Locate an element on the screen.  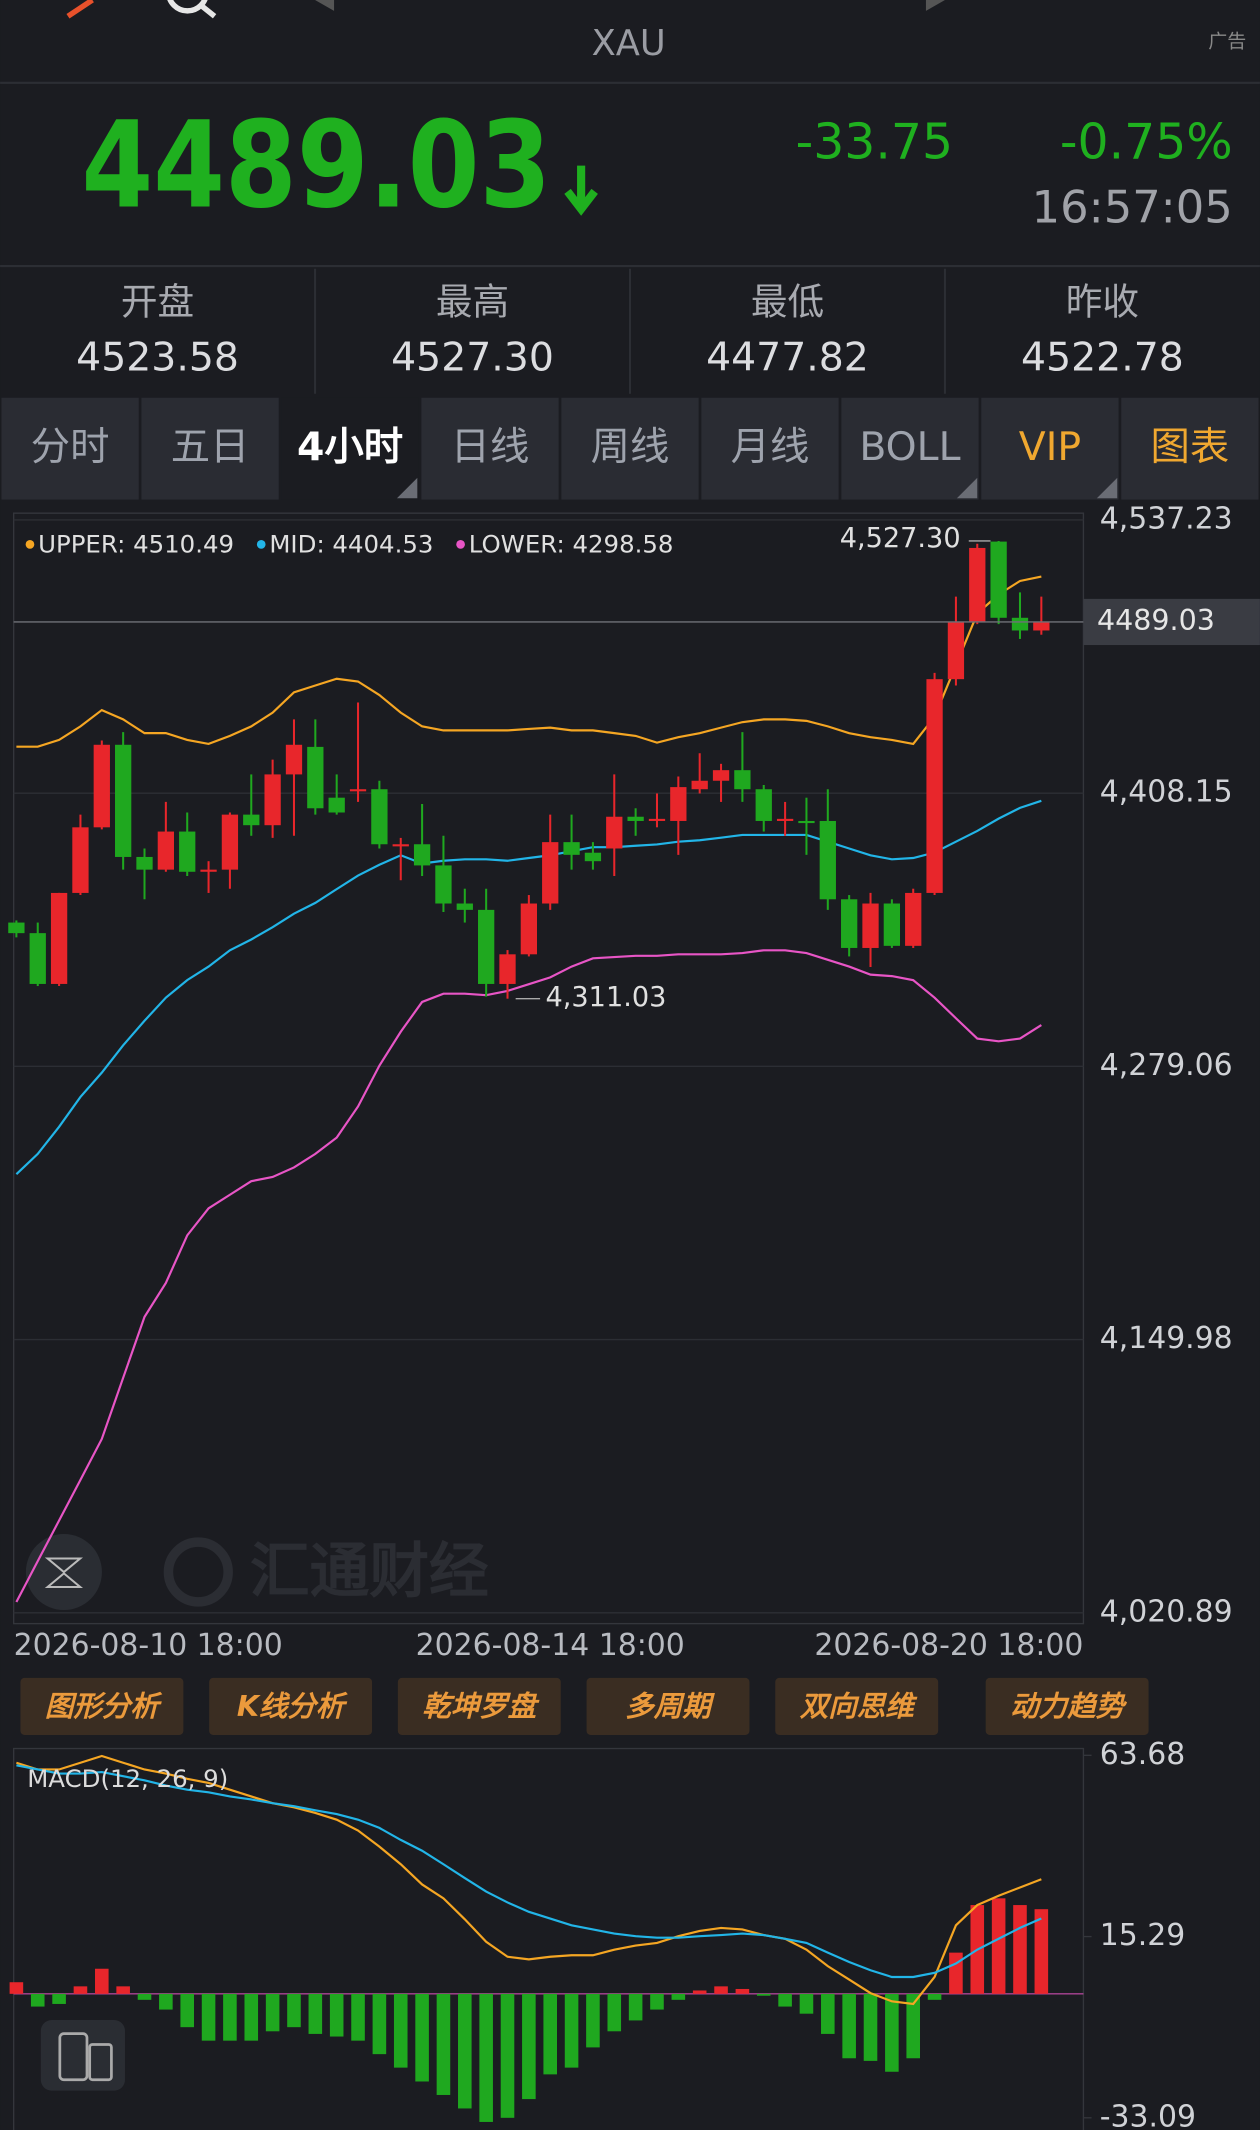
price-change: -33.75 is located at coordinates (875, 141).